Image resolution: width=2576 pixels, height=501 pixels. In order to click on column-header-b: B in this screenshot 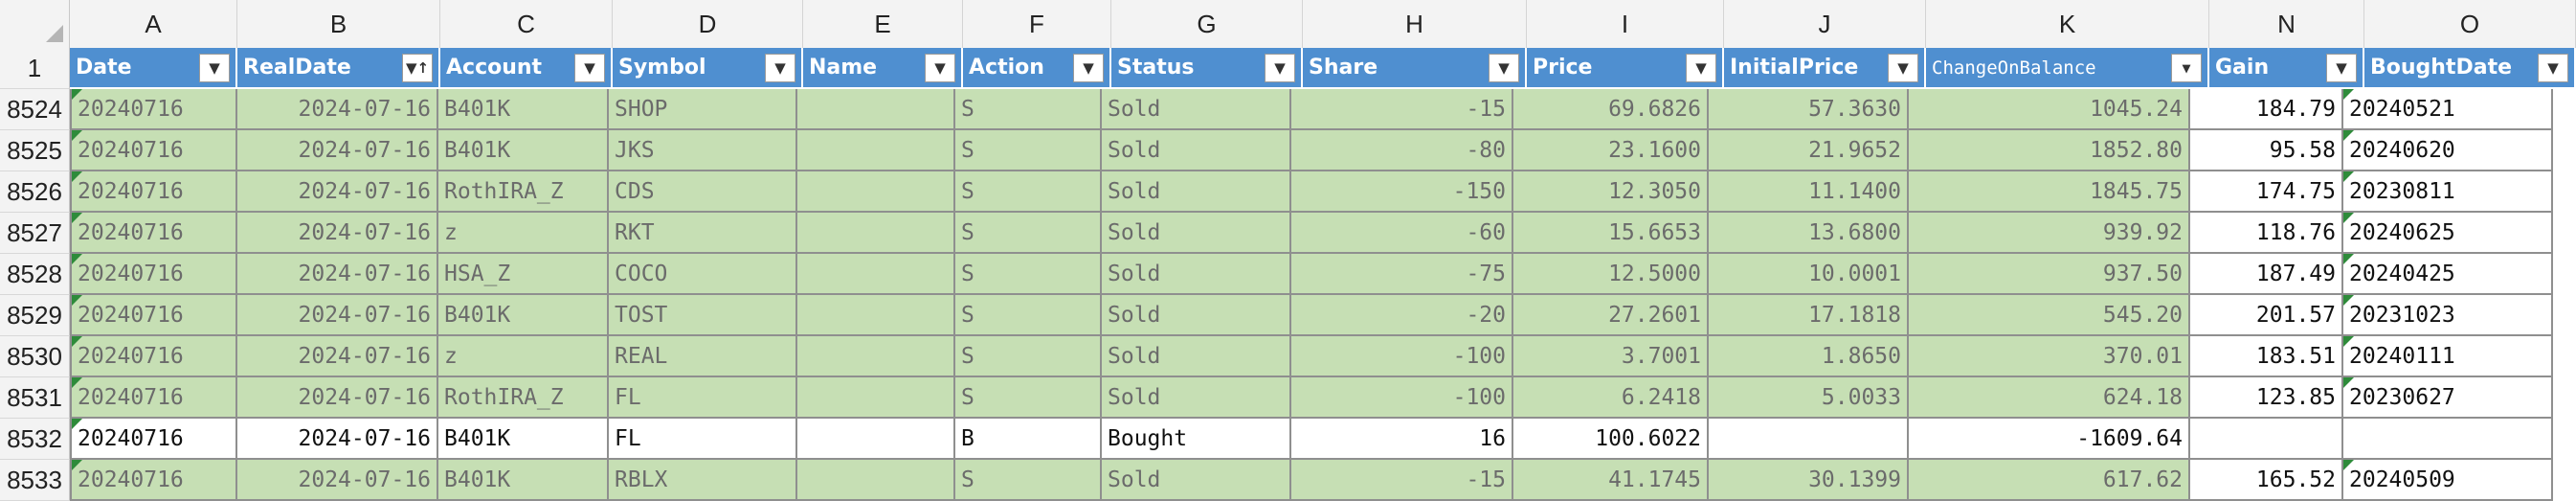, I will do `click(339, 24)`.